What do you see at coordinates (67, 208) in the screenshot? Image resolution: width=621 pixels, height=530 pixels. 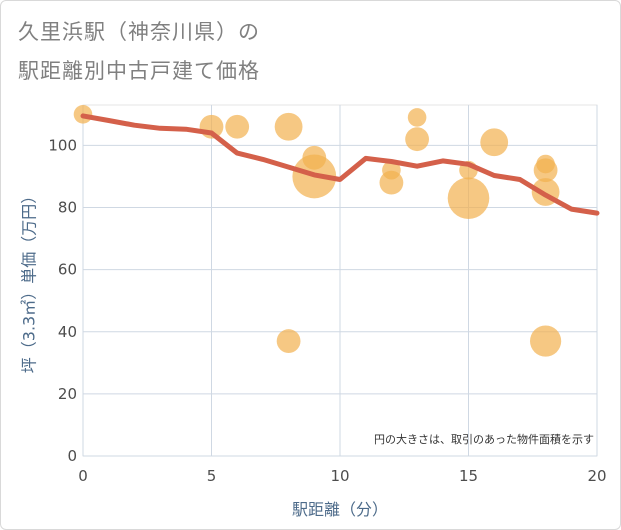 I see `y-tick-label: 80` at bounding box center [67, 208].